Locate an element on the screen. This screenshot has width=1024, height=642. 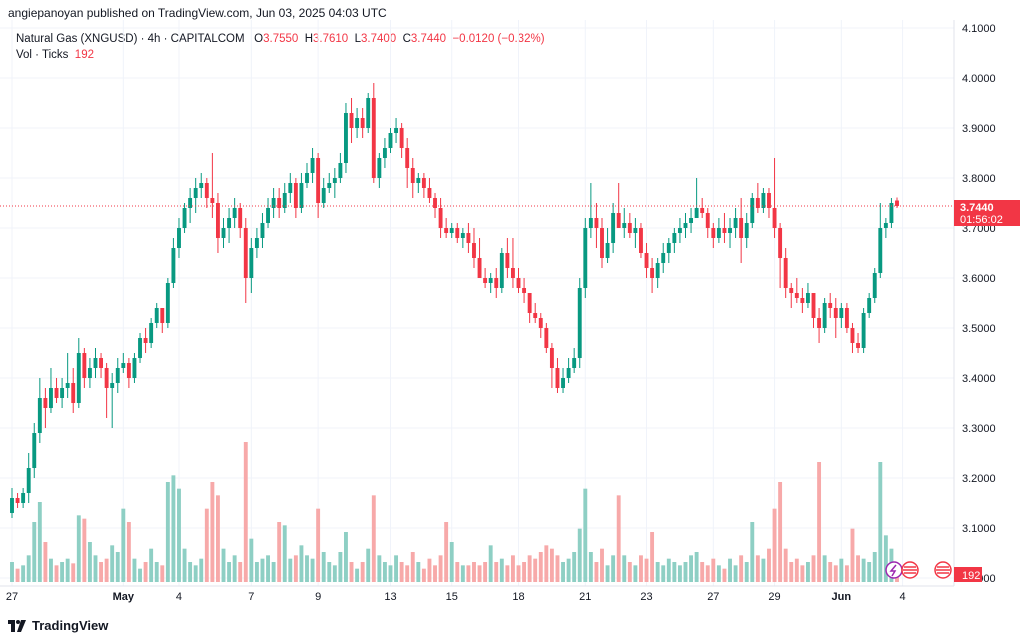
footer-brand: TradingView is located at coordinates (58, 625).